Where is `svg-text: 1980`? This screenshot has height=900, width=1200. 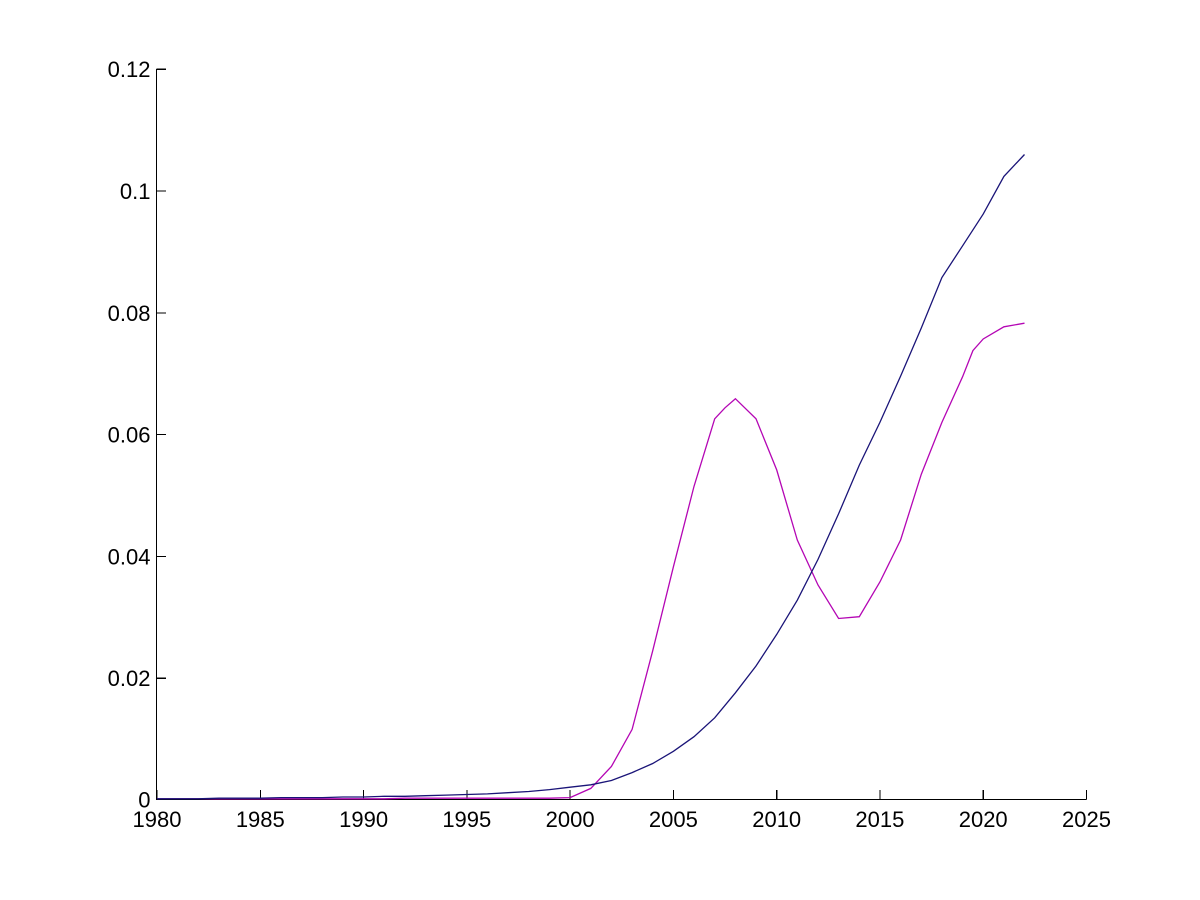
svg-text: 1980 is located at coordinates (157, 819).